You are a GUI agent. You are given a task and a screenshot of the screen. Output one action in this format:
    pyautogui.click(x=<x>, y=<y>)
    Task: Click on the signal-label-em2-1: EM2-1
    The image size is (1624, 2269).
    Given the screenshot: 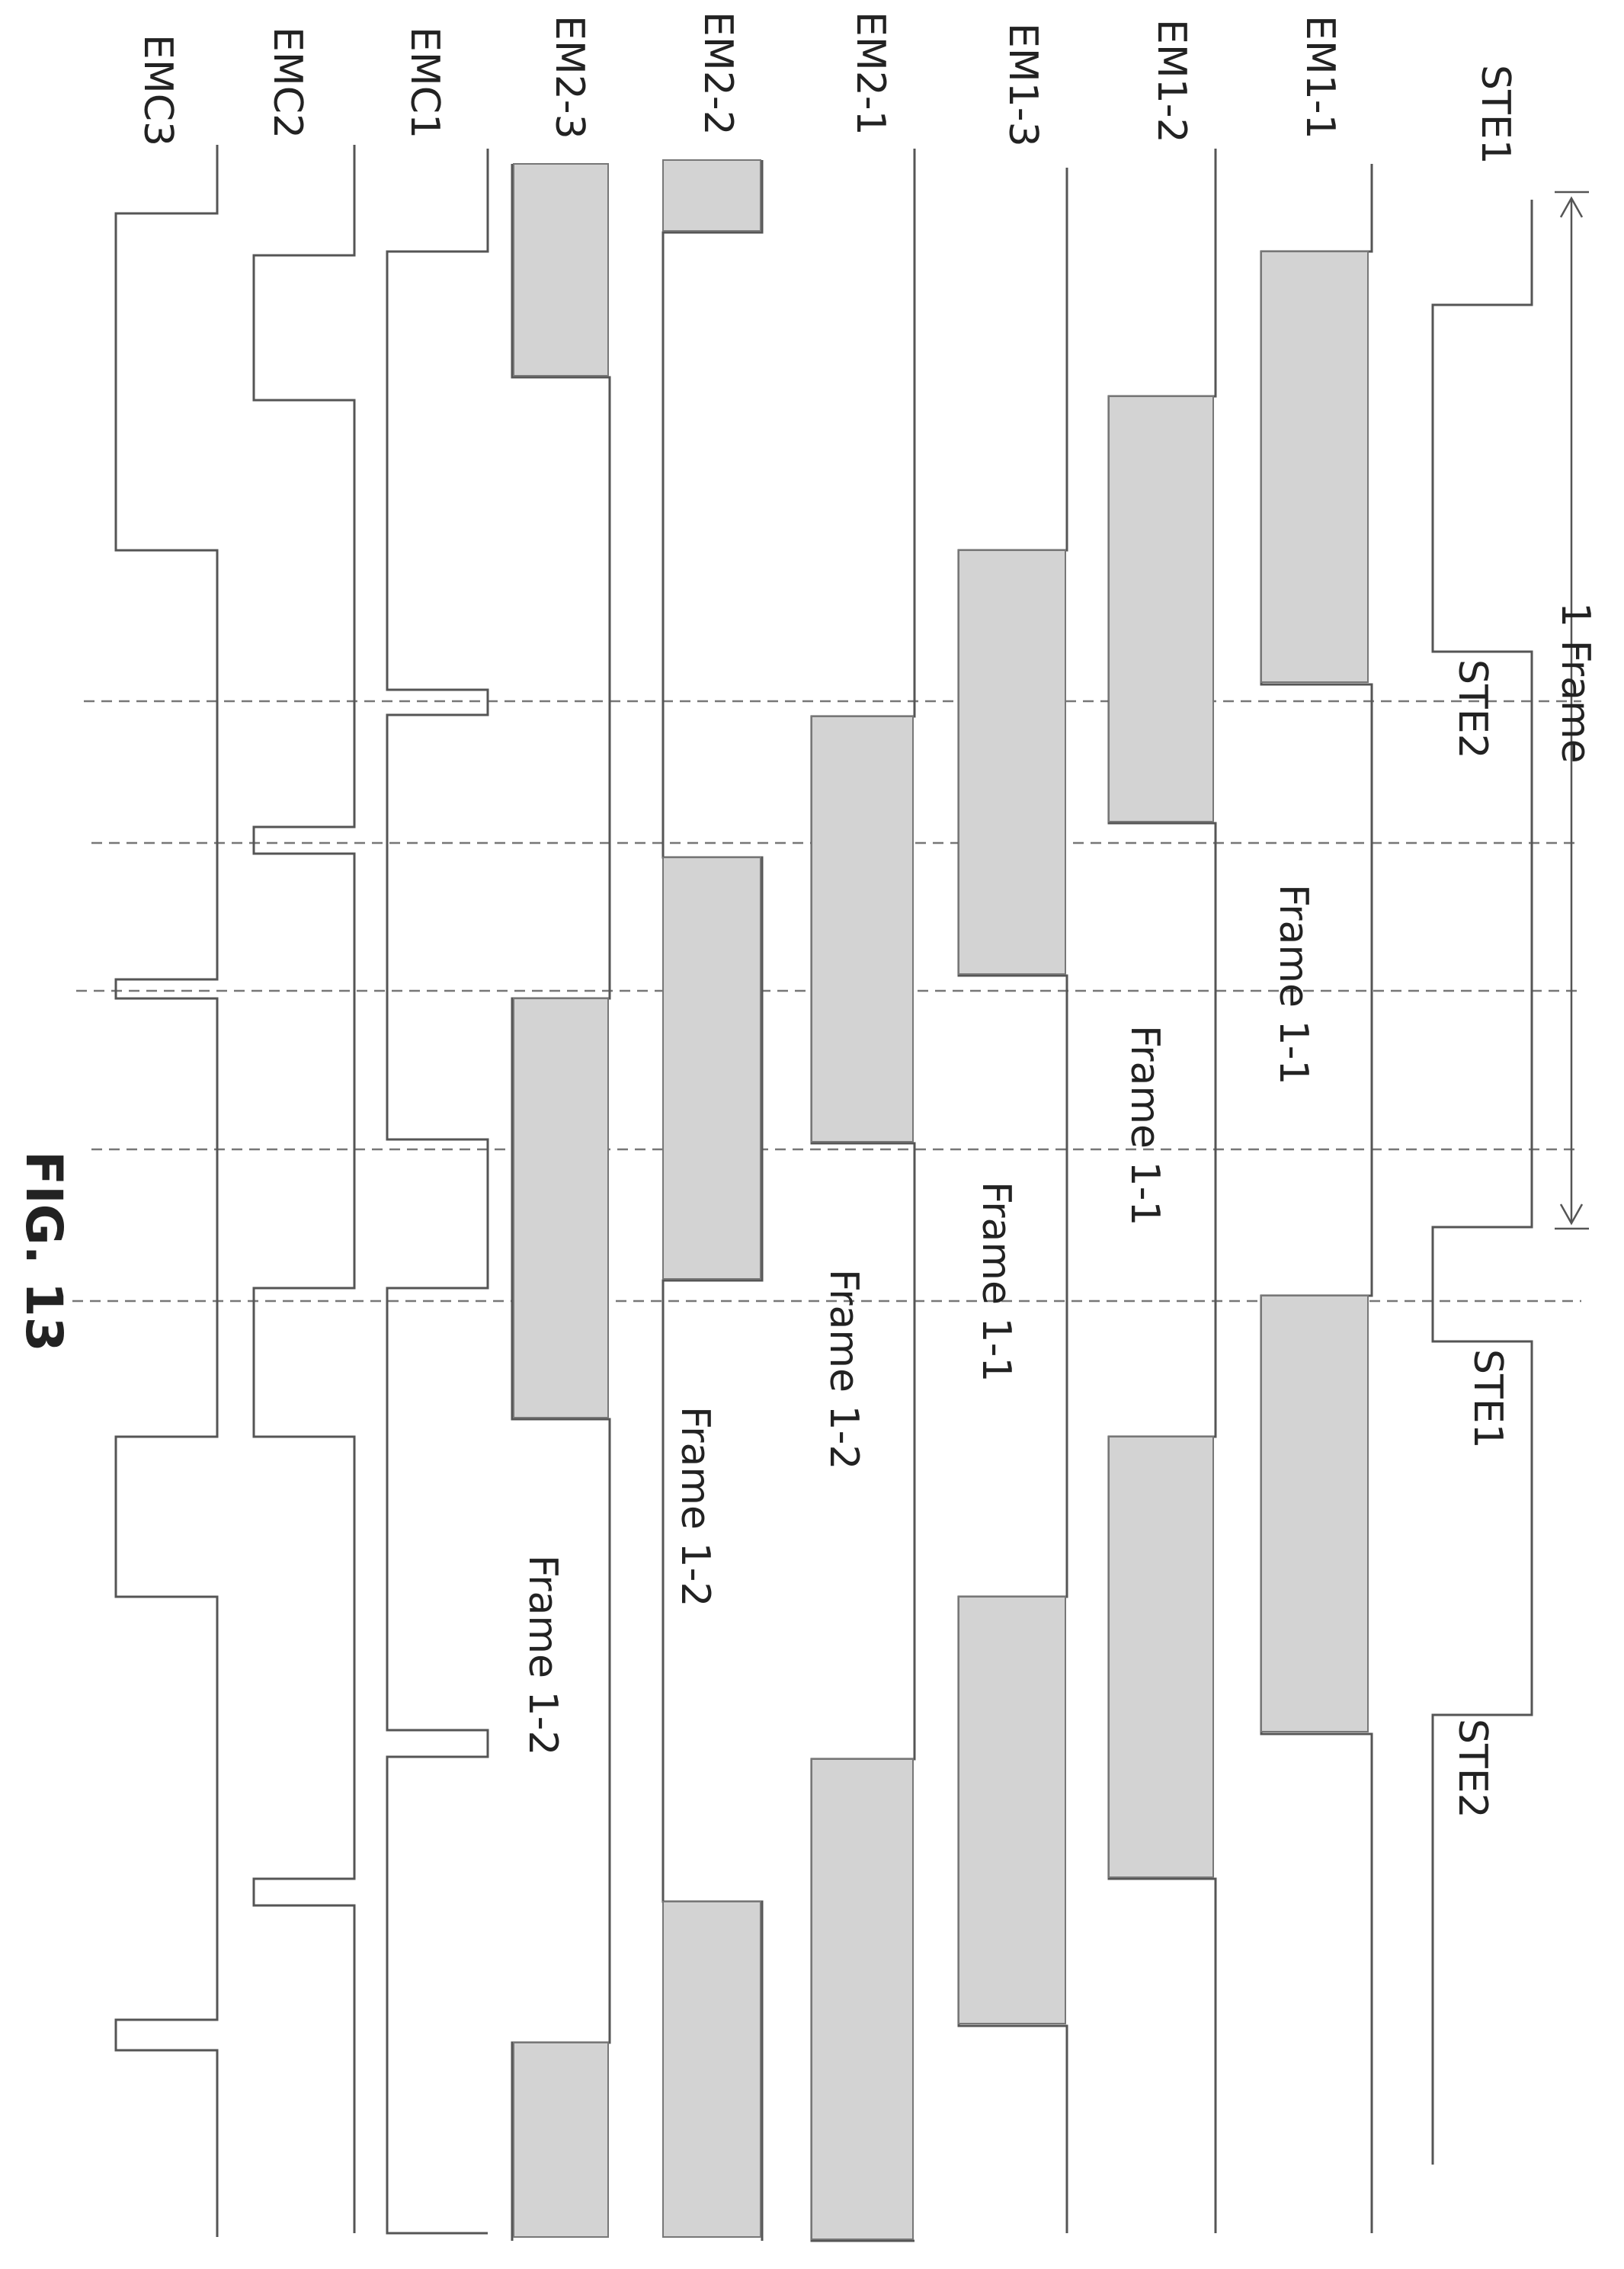 What is the action you would take?
    pyautogui.click(x=870, y=74)
    